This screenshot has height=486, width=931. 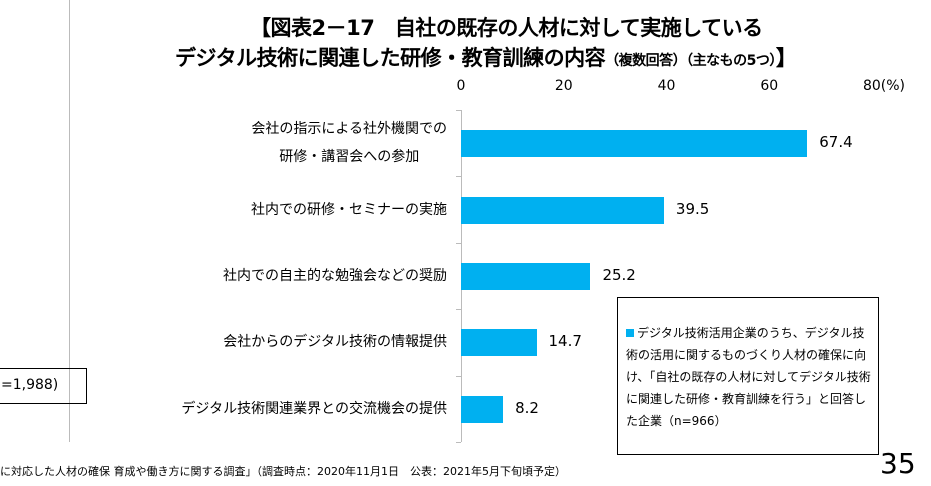 I want to click on tick-label: 0, so click(x=461, y=86).